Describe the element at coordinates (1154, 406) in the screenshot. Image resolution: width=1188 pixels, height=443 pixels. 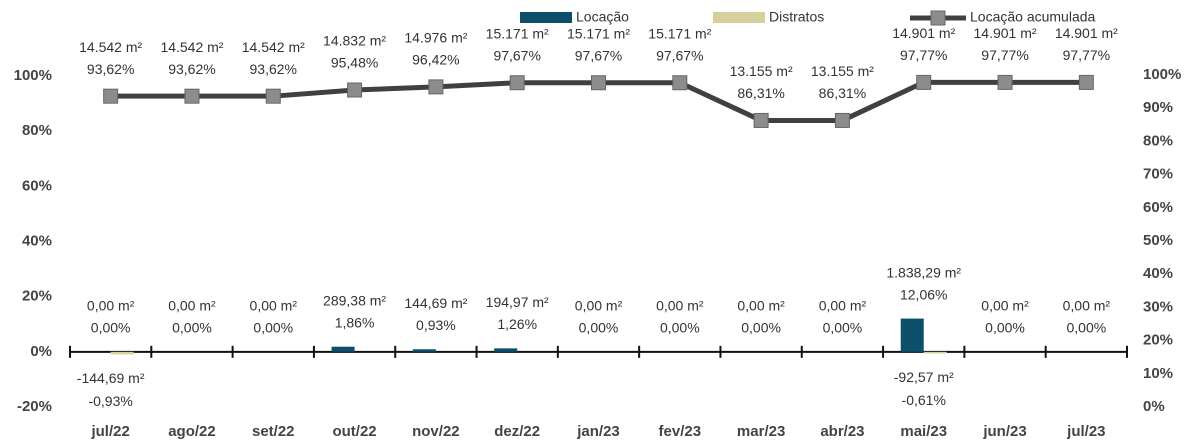
I see `y2-tick-label: 0%` at that location.